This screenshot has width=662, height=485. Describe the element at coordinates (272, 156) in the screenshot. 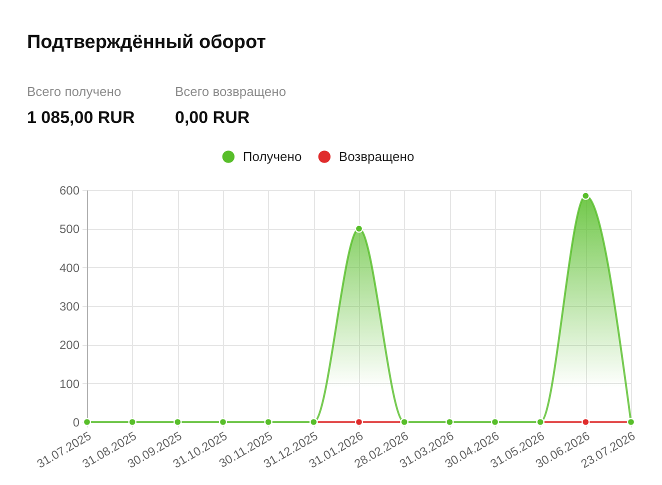

I see `legend-label: Получено` at that location.